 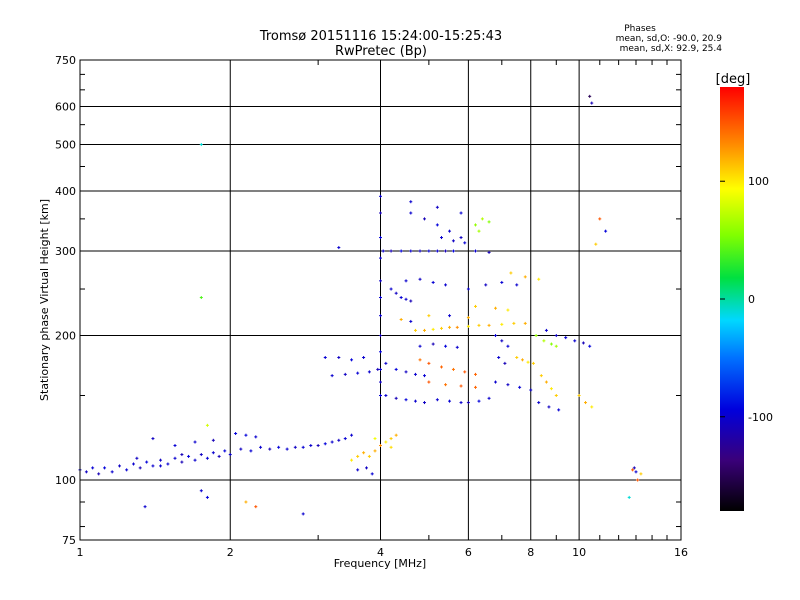 I want to click on colorbar-label: [deg], so click(x=733, y=79).